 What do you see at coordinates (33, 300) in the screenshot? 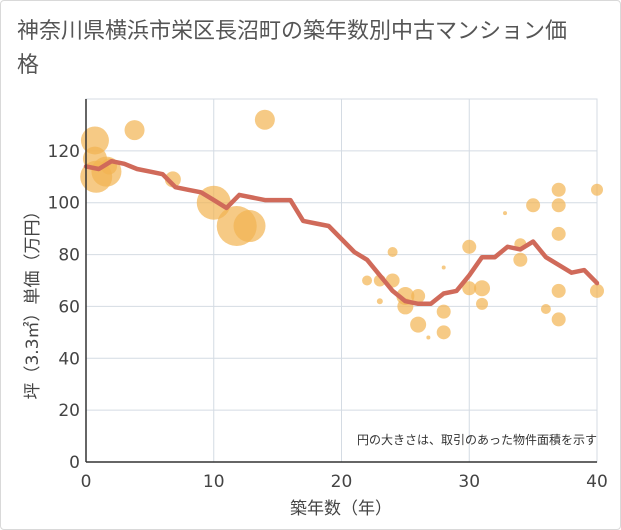
I see `y-axis-title: 坪（3.3㎡）単価（万円）` at bounding box center [33, 300].